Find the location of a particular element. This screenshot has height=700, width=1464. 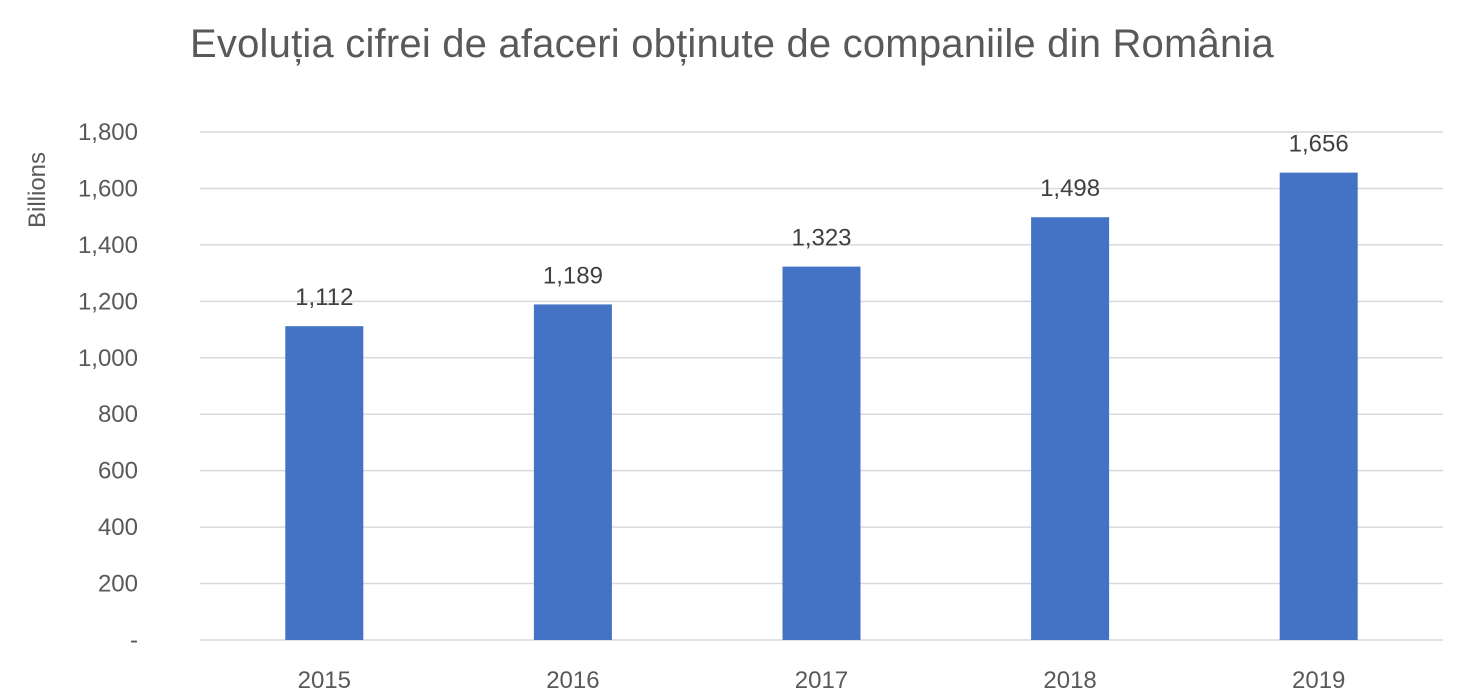

bar-2015 is located at coordinates (324, 483).